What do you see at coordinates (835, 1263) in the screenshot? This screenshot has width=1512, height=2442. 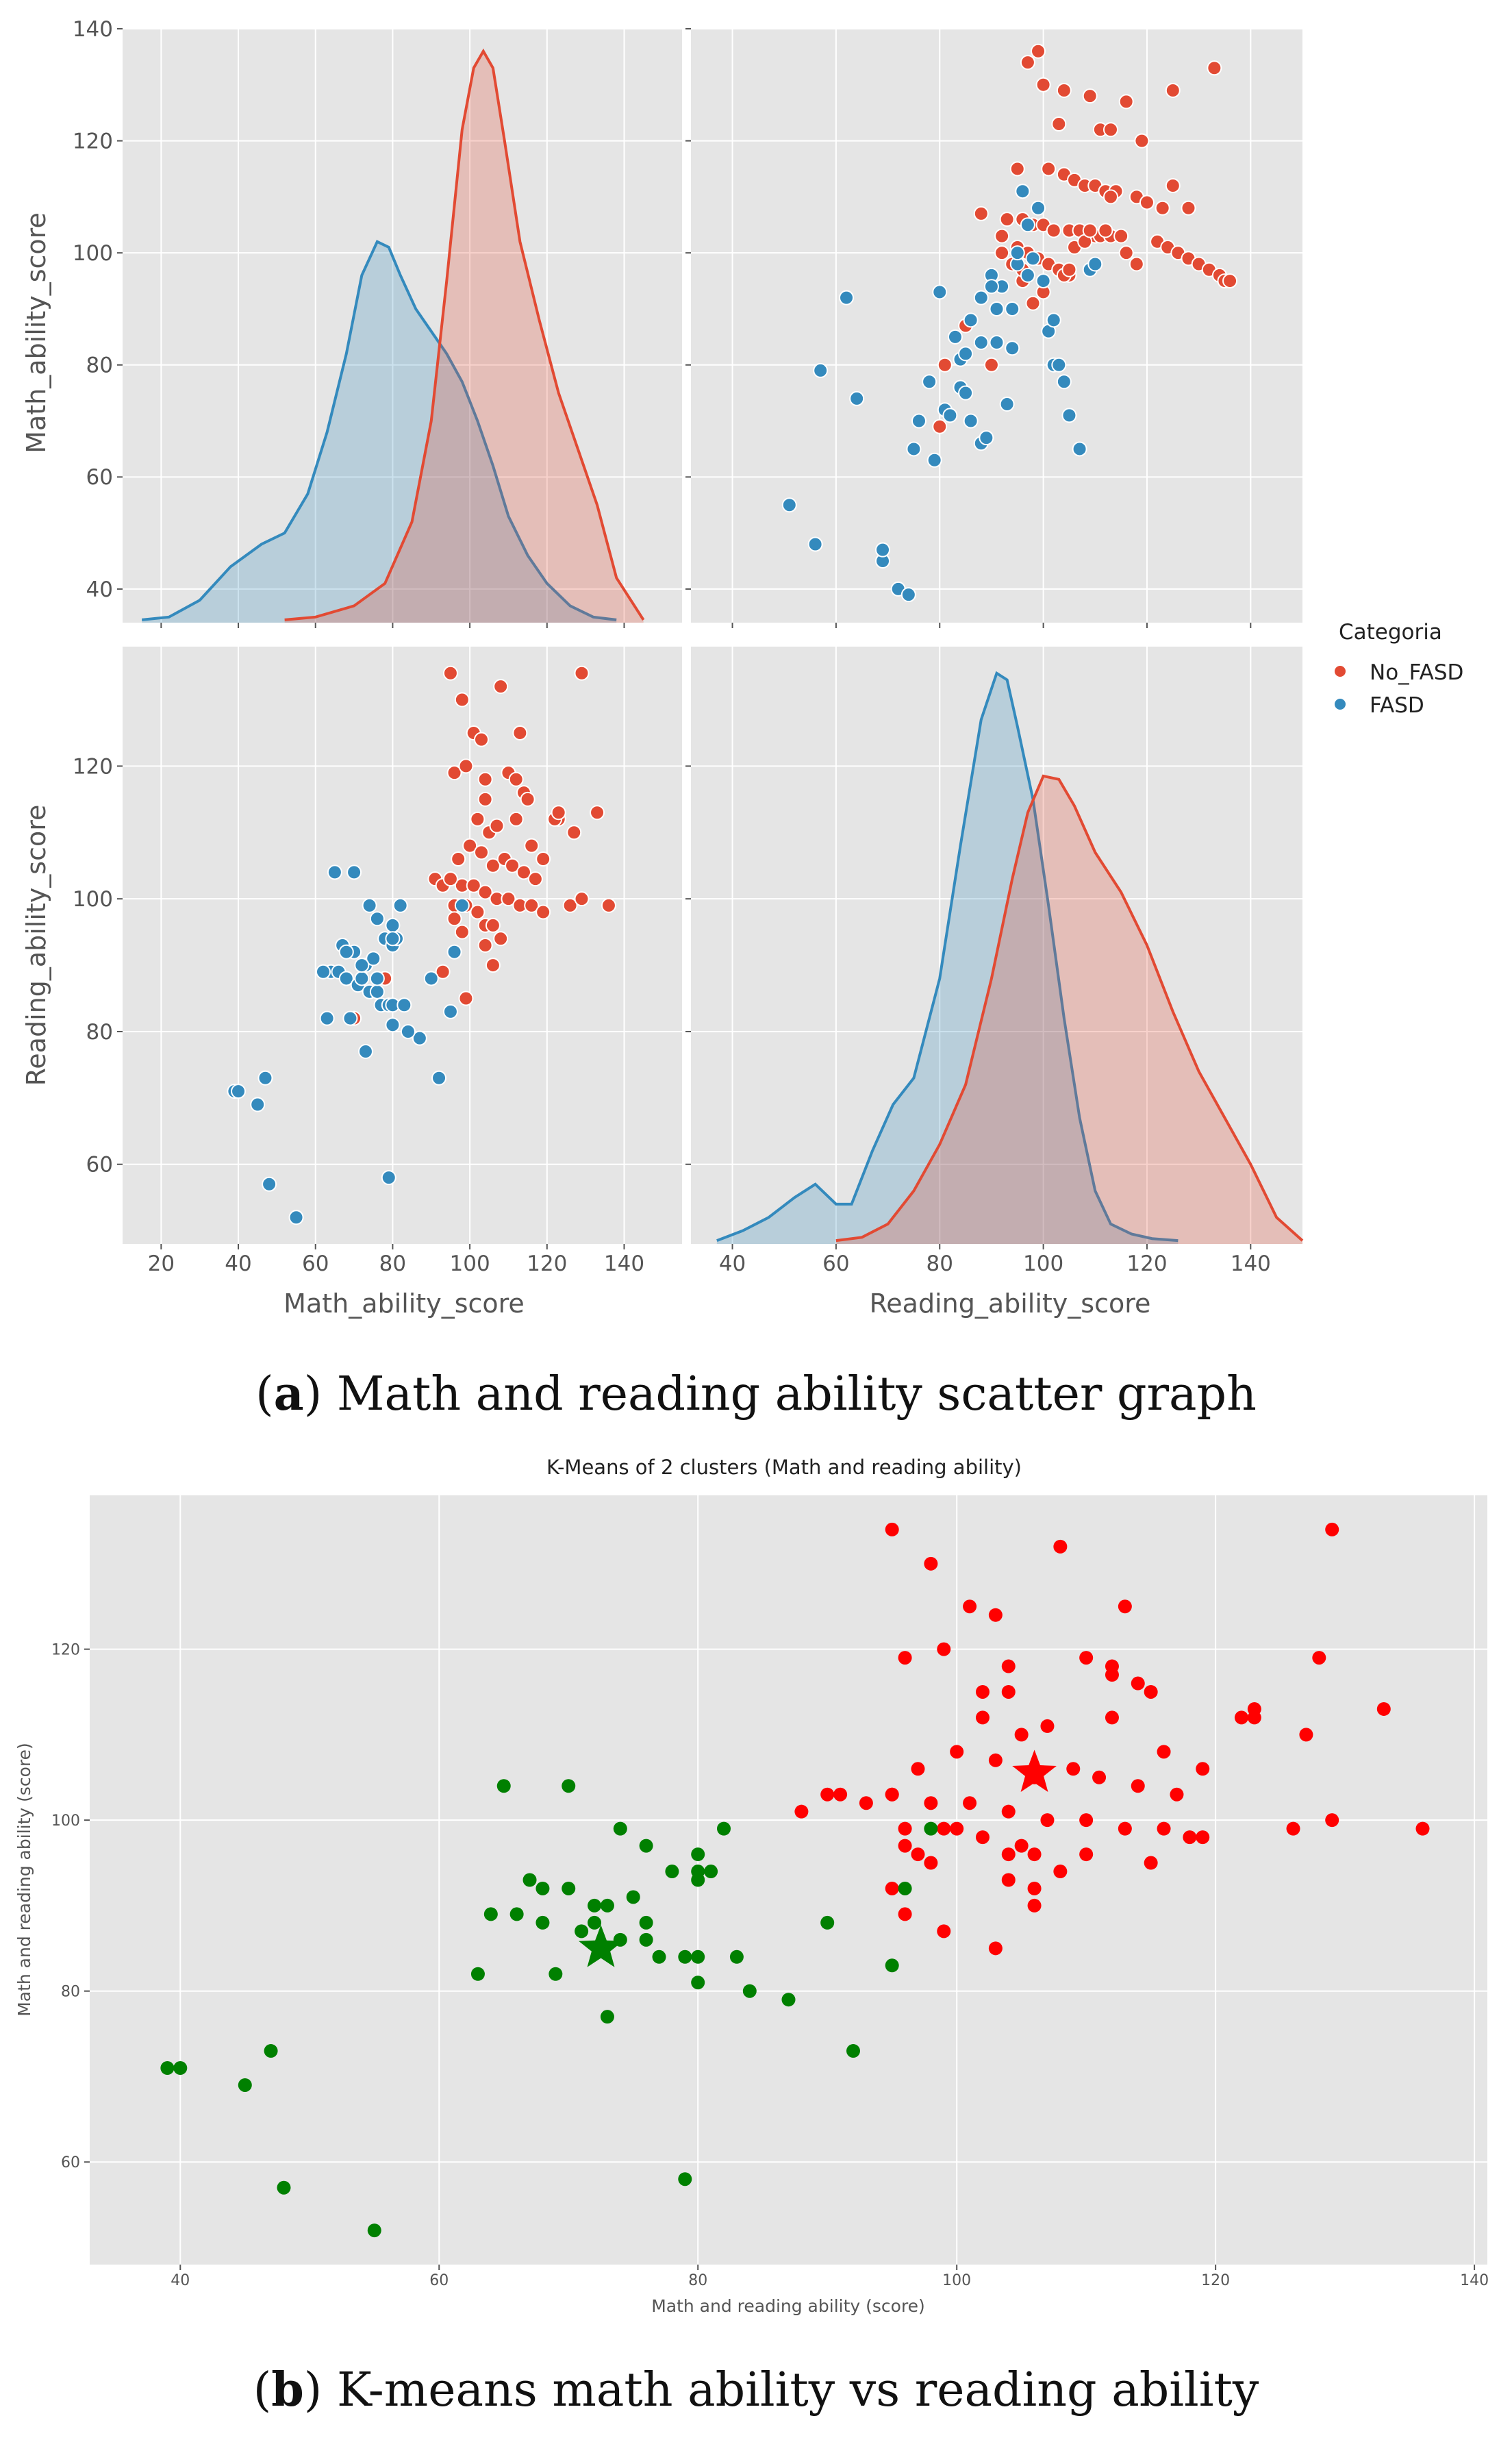 I see `reading-kde-tick-label-x: 60` at bounding box center [835, 1263].